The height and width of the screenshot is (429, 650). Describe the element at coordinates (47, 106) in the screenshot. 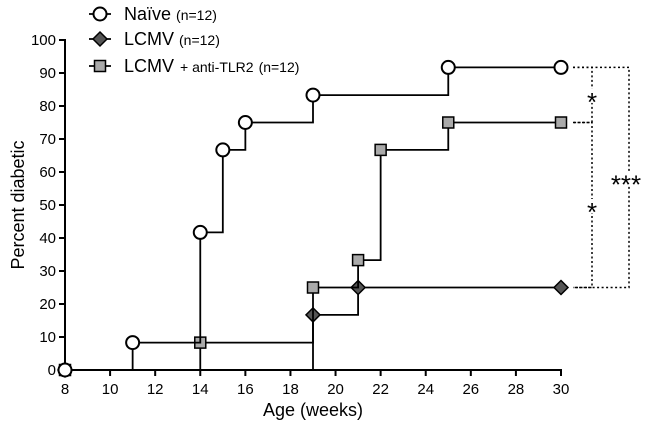

I see `y-tick-label: 80` at that location.